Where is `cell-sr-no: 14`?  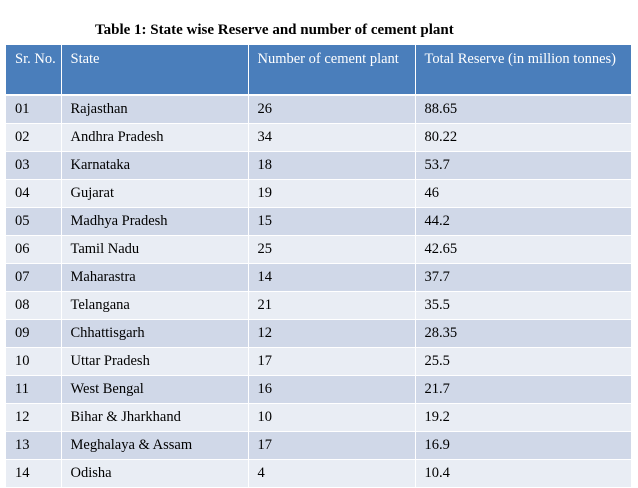 cell-sr-no: 14 is located at coordinates (34, 473).